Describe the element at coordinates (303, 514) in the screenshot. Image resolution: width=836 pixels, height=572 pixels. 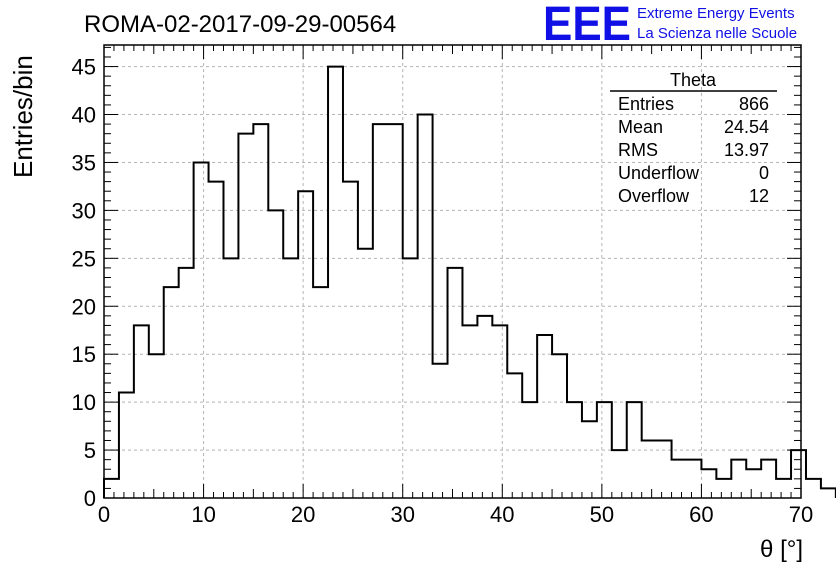
I see `x-tick-label: 20` at that location.